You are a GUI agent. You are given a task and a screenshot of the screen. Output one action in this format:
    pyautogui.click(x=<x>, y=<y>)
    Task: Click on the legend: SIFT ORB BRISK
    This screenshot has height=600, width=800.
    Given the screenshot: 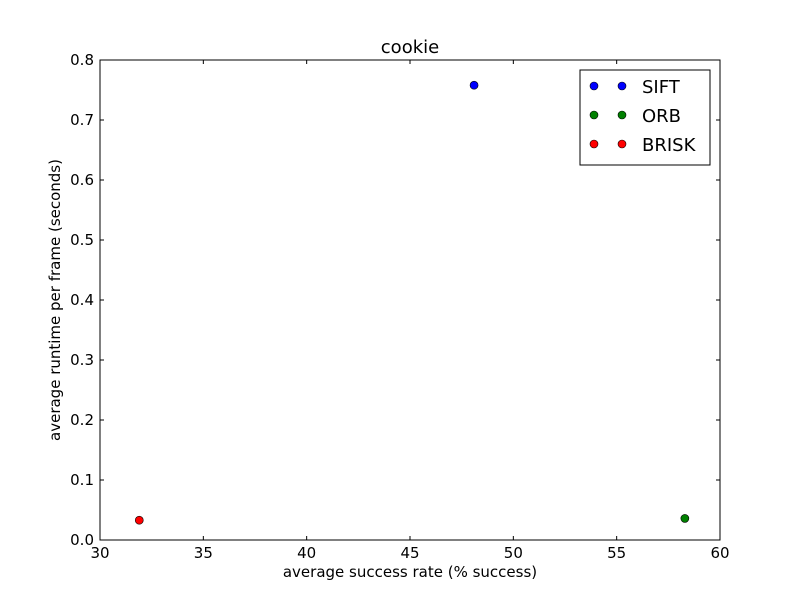 What is the action you would take?
    pyautogui.click(x=645, y=117)
    